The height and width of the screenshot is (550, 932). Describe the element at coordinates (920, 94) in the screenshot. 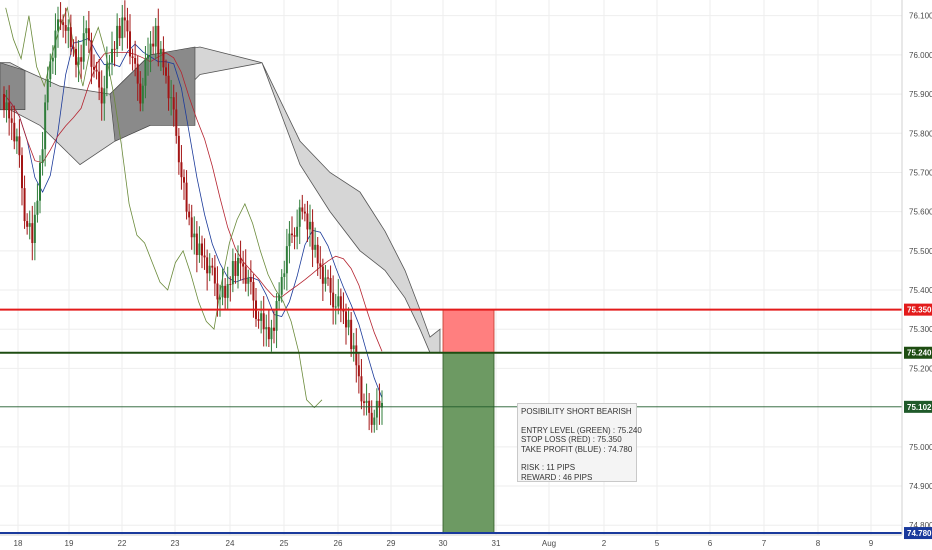

I see `y-tick-label: 75.900` at that location.